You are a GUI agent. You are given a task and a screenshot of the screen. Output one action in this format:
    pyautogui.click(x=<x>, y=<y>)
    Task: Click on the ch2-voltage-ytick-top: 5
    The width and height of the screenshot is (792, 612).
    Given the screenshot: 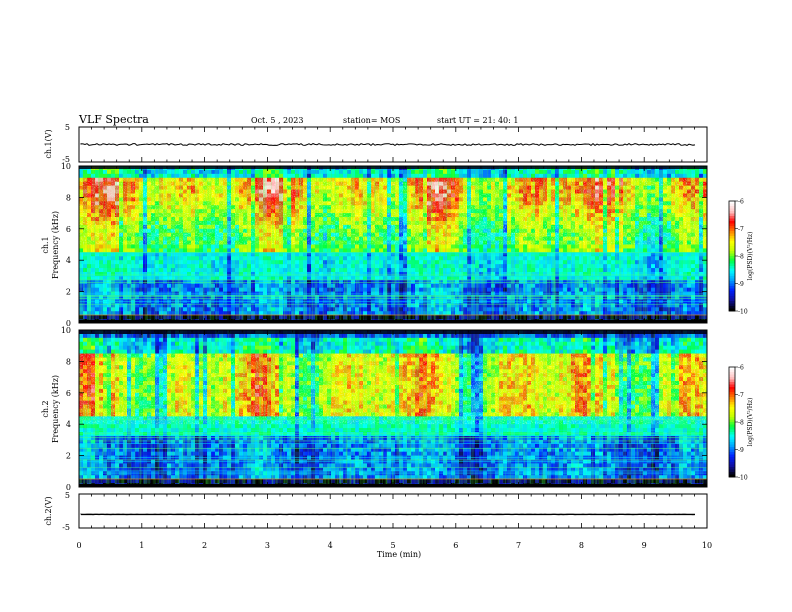 What is the action you would take?
    pyautogui.click(x=67, y=495)
    